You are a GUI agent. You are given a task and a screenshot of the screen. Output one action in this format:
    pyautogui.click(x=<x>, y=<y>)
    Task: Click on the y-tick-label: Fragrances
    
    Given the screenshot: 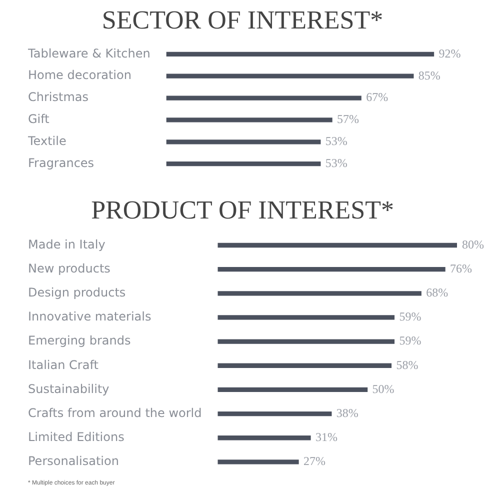 What is the action you would take?
    pyautogui.click(x=61, y=163)
    